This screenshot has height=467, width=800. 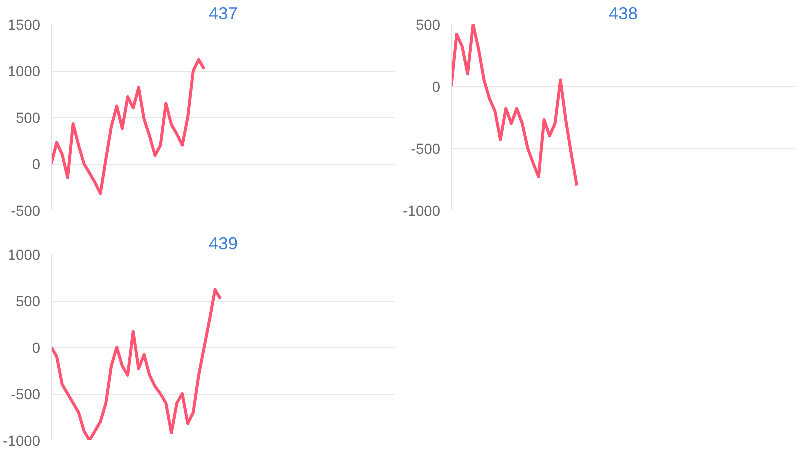 I want to click on y-tick-label: 1500, so click(x=24, y=26).